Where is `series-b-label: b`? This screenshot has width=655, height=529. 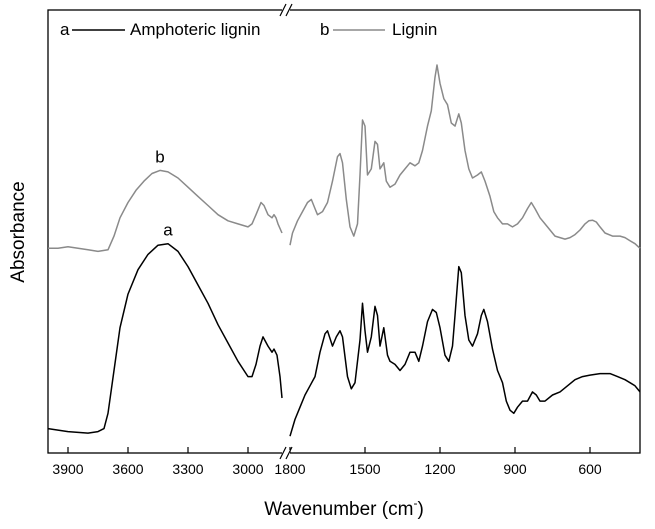 series-b-label: b is located at coordinates (159, 156).